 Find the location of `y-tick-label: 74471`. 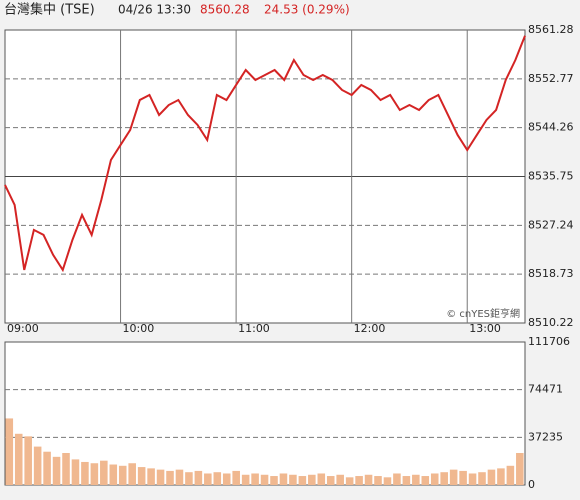

y-tick-label: 74471 is located at coordinates (545, 389).